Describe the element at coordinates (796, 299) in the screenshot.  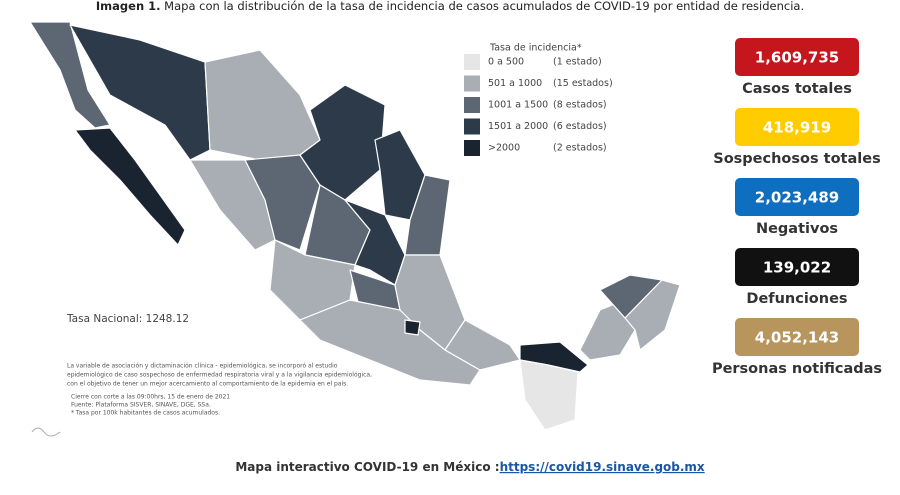
I see `stat-label: Defunciones` at that location.